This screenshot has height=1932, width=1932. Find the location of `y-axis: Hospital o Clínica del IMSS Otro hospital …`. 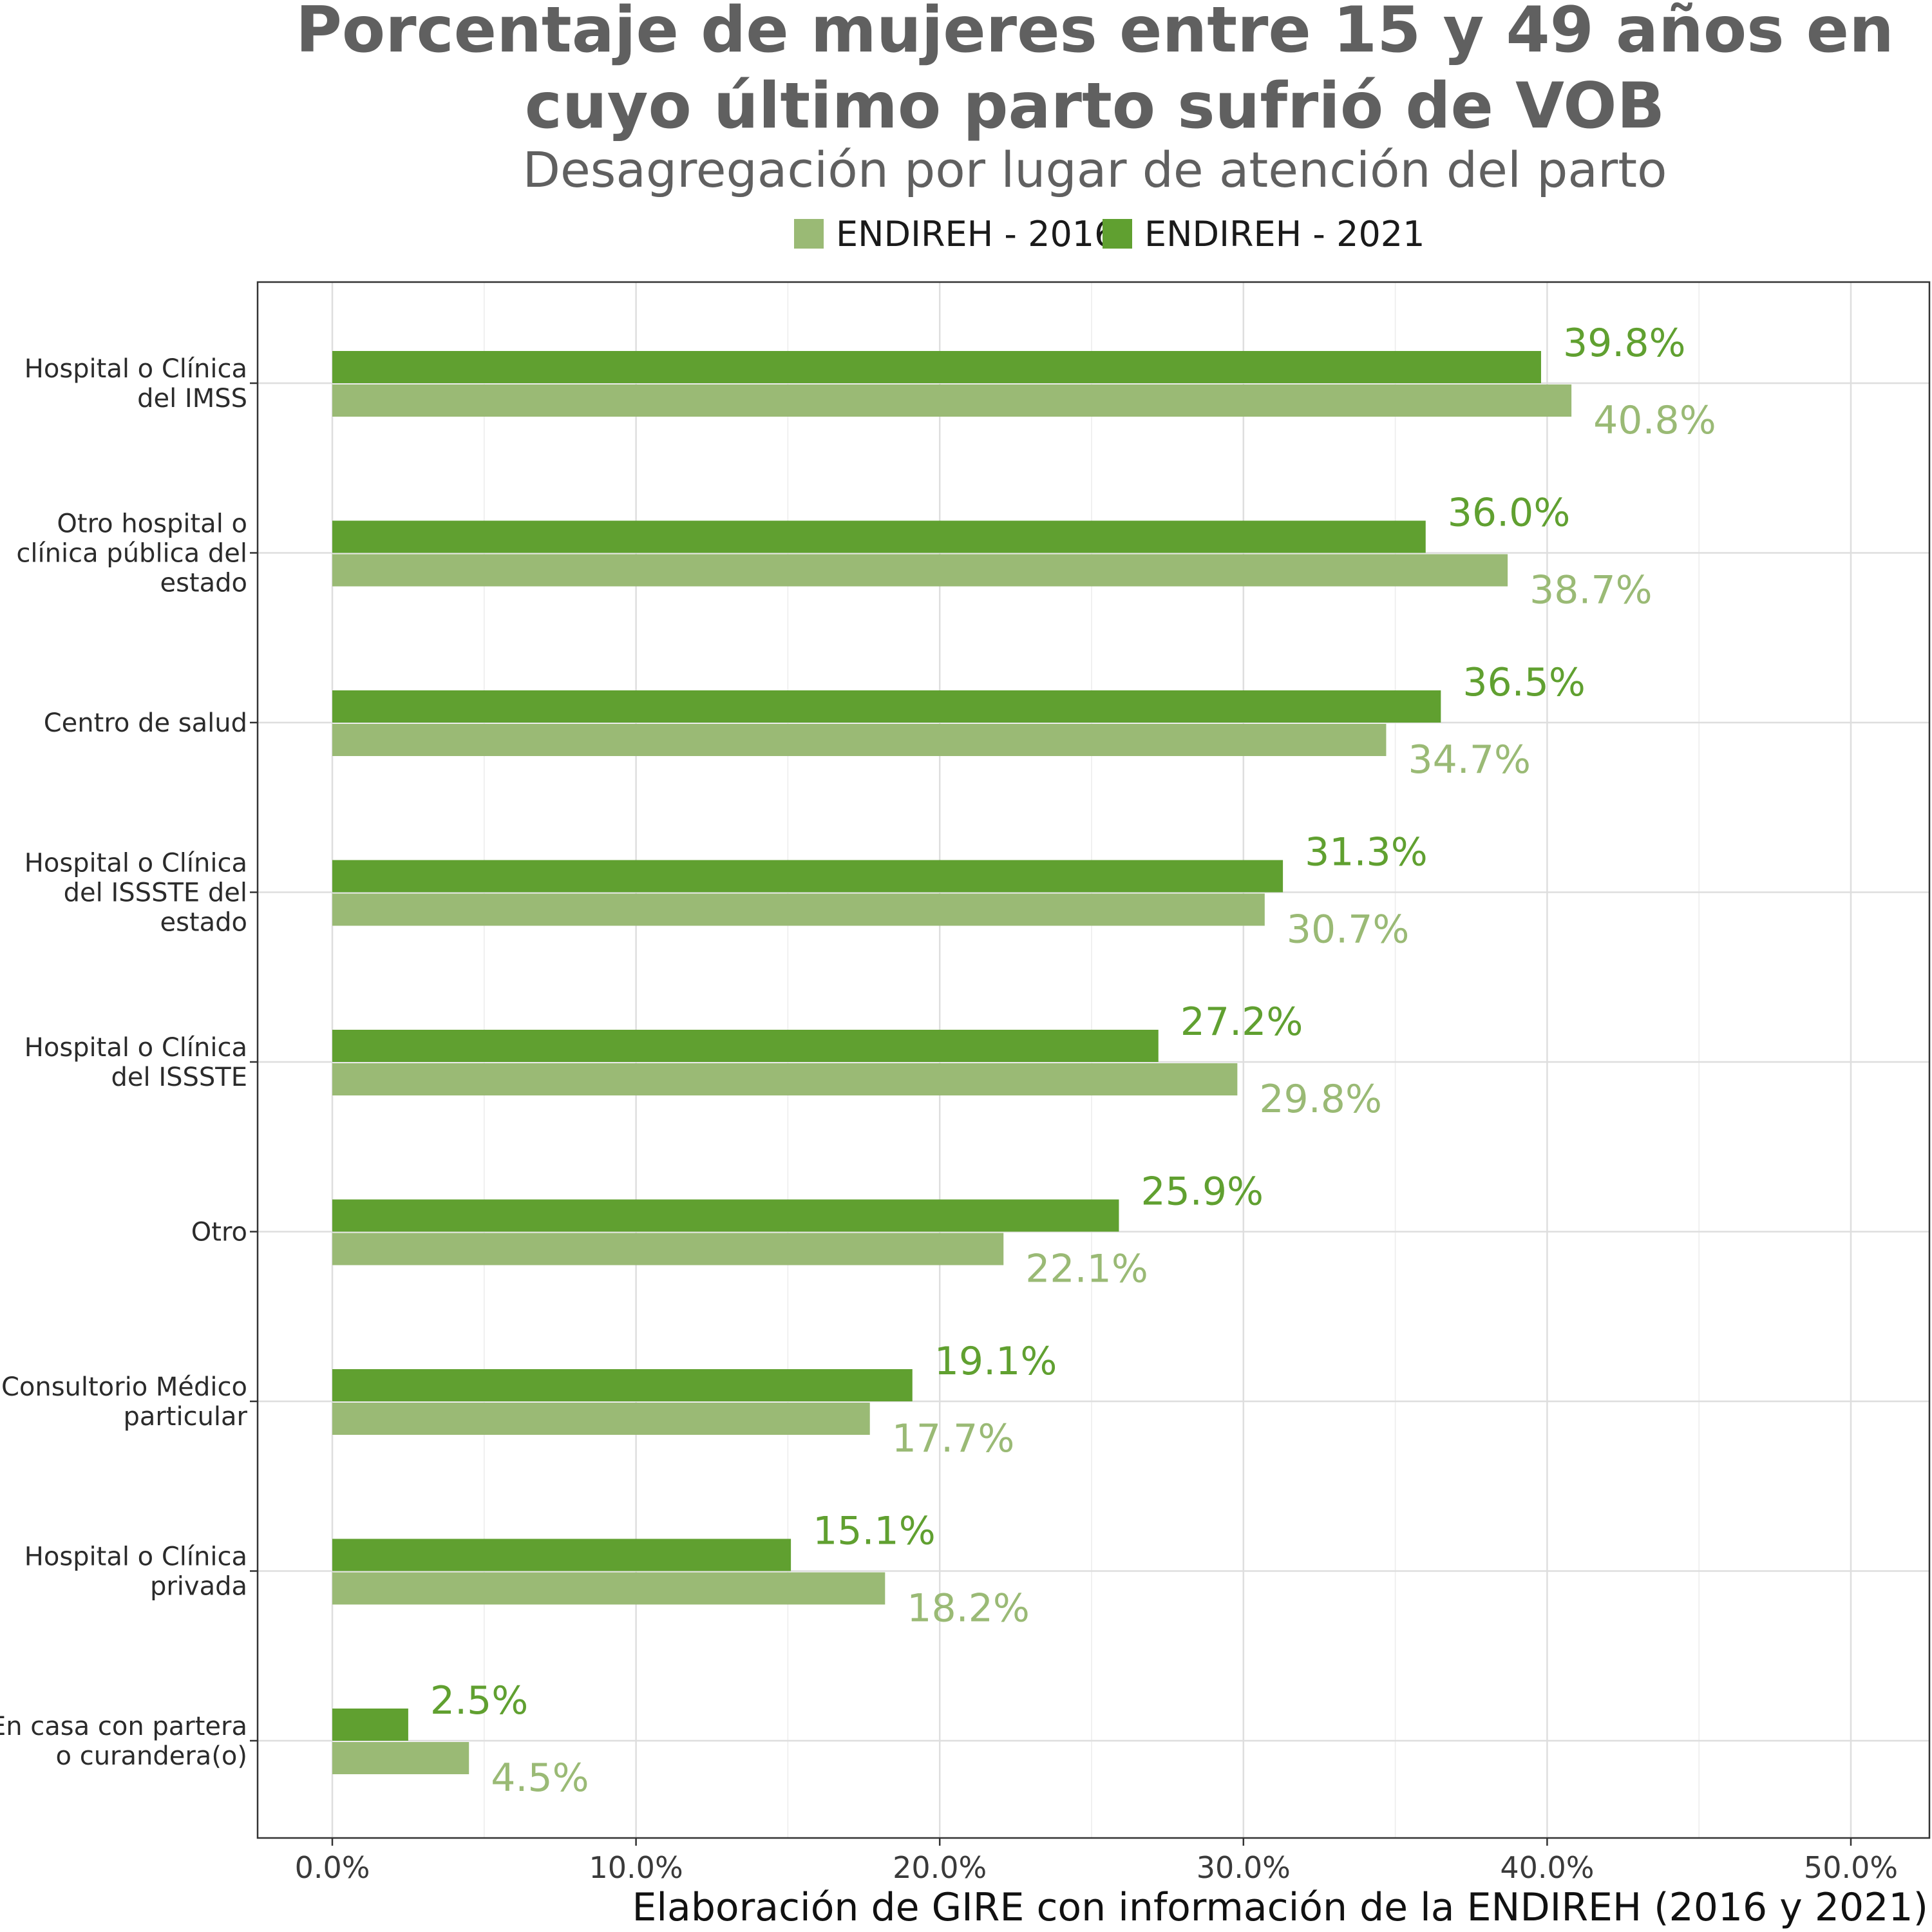

y-axis: Hospital o Clínica del IMSS Otro hospital … is located at coordinates (129, 1062).